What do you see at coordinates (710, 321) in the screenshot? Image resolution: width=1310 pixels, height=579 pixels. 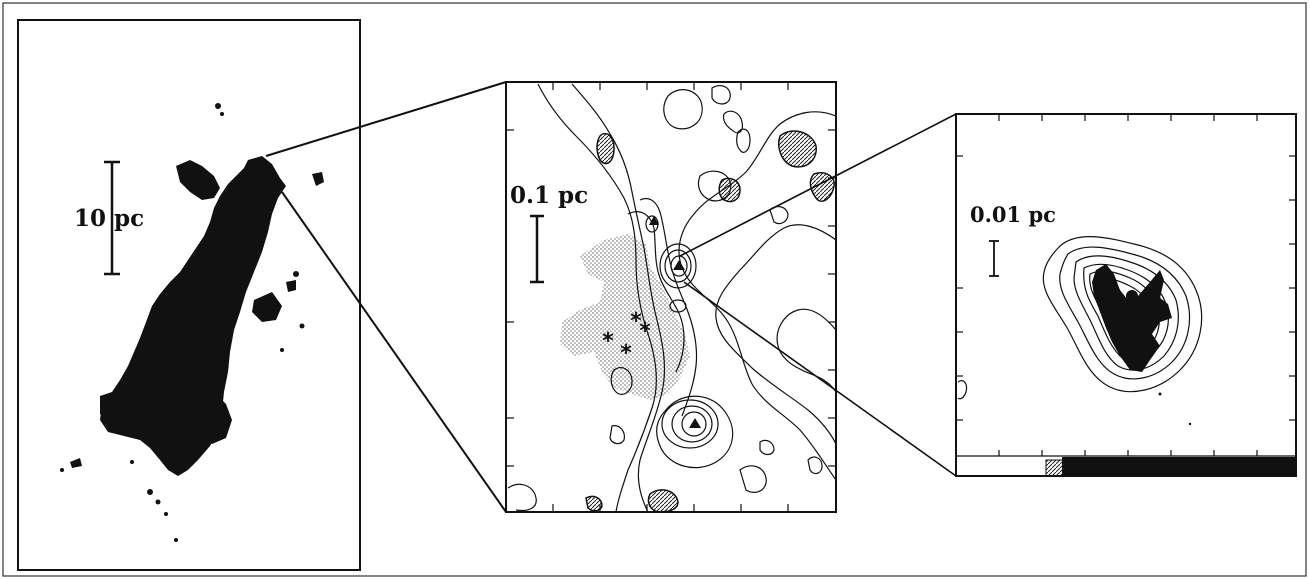 I see `hatched-patches` at bounding box center [710, 321].